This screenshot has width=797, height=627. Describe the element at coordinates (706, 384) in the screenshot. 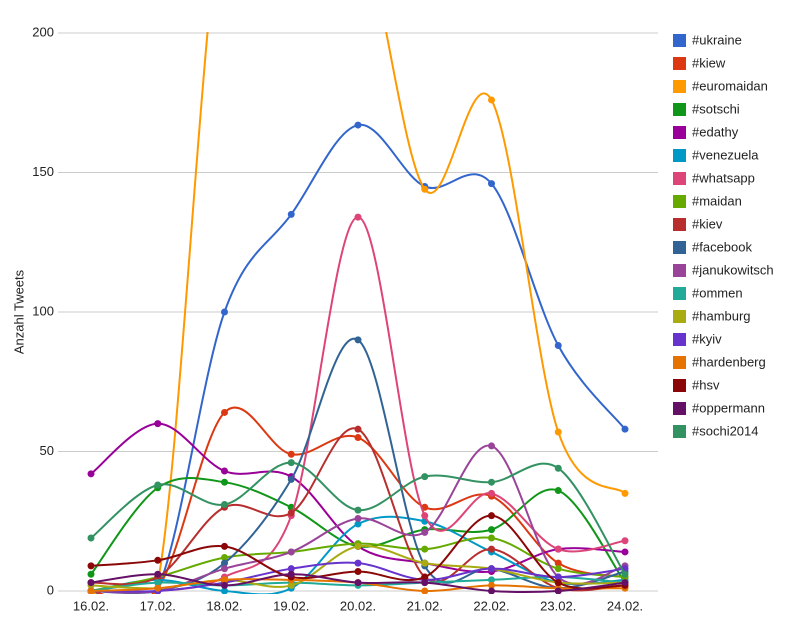

I see `legend-label: #hsv` at that location.